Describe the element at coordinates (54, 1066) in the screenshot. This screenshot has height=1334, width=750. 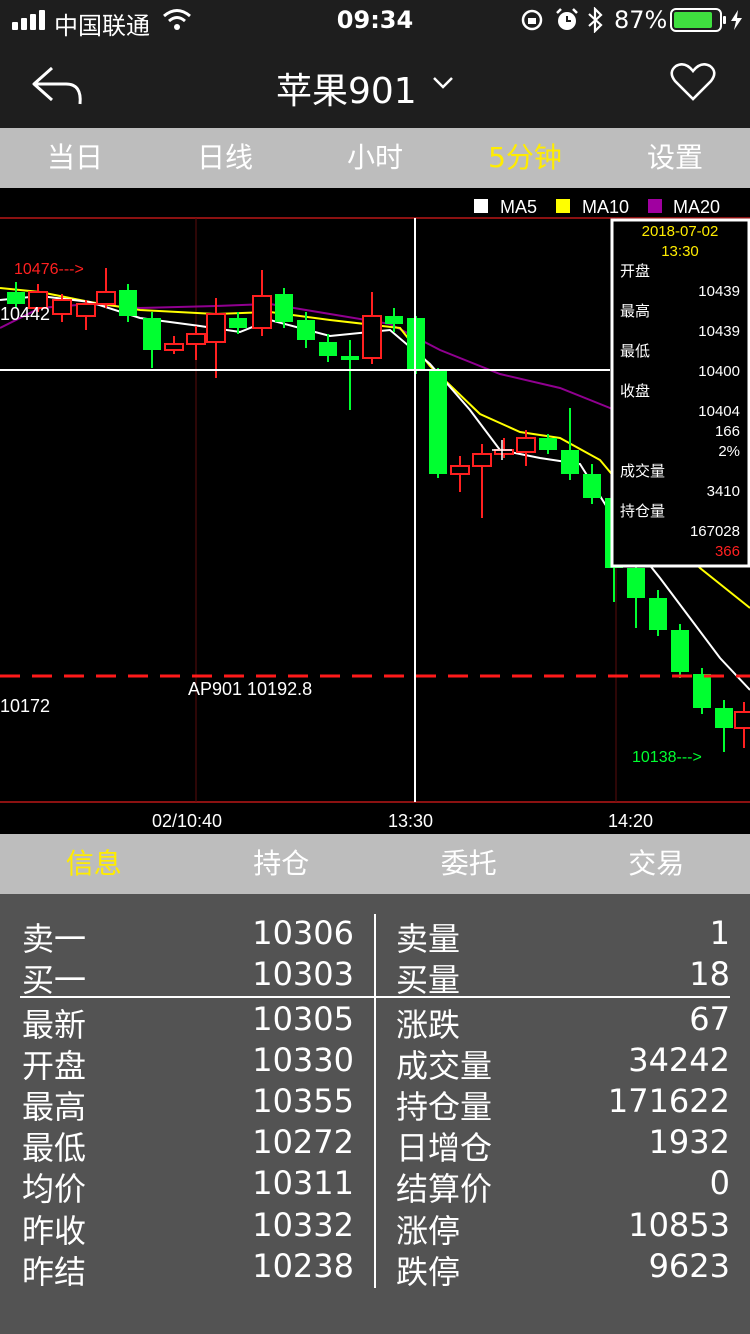
I see `quote-label: 开盘` at that location.